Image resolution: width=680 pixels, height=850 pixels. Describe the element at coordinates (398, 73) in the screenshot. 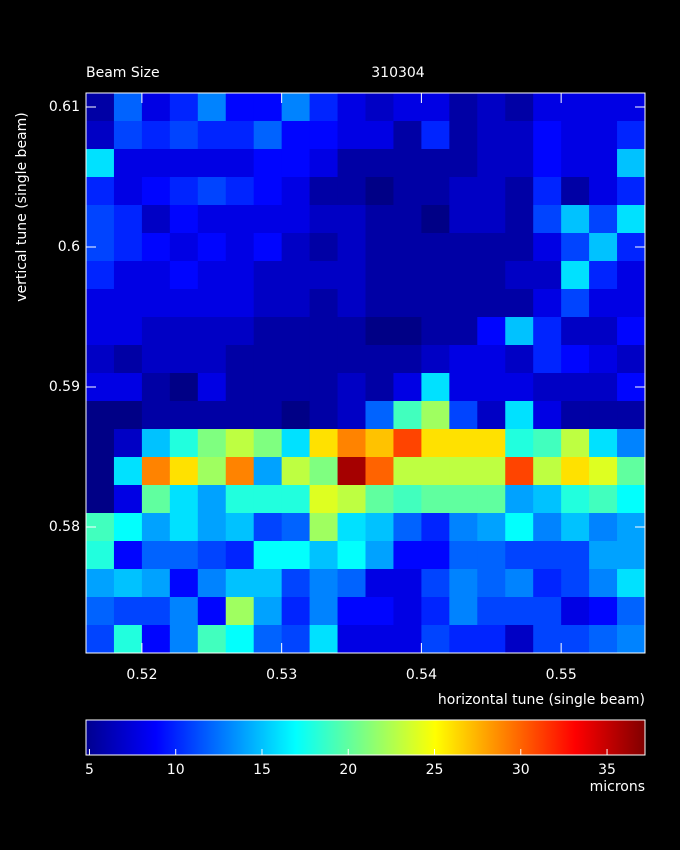

I see `chart-subtitle: 310304` at that location.